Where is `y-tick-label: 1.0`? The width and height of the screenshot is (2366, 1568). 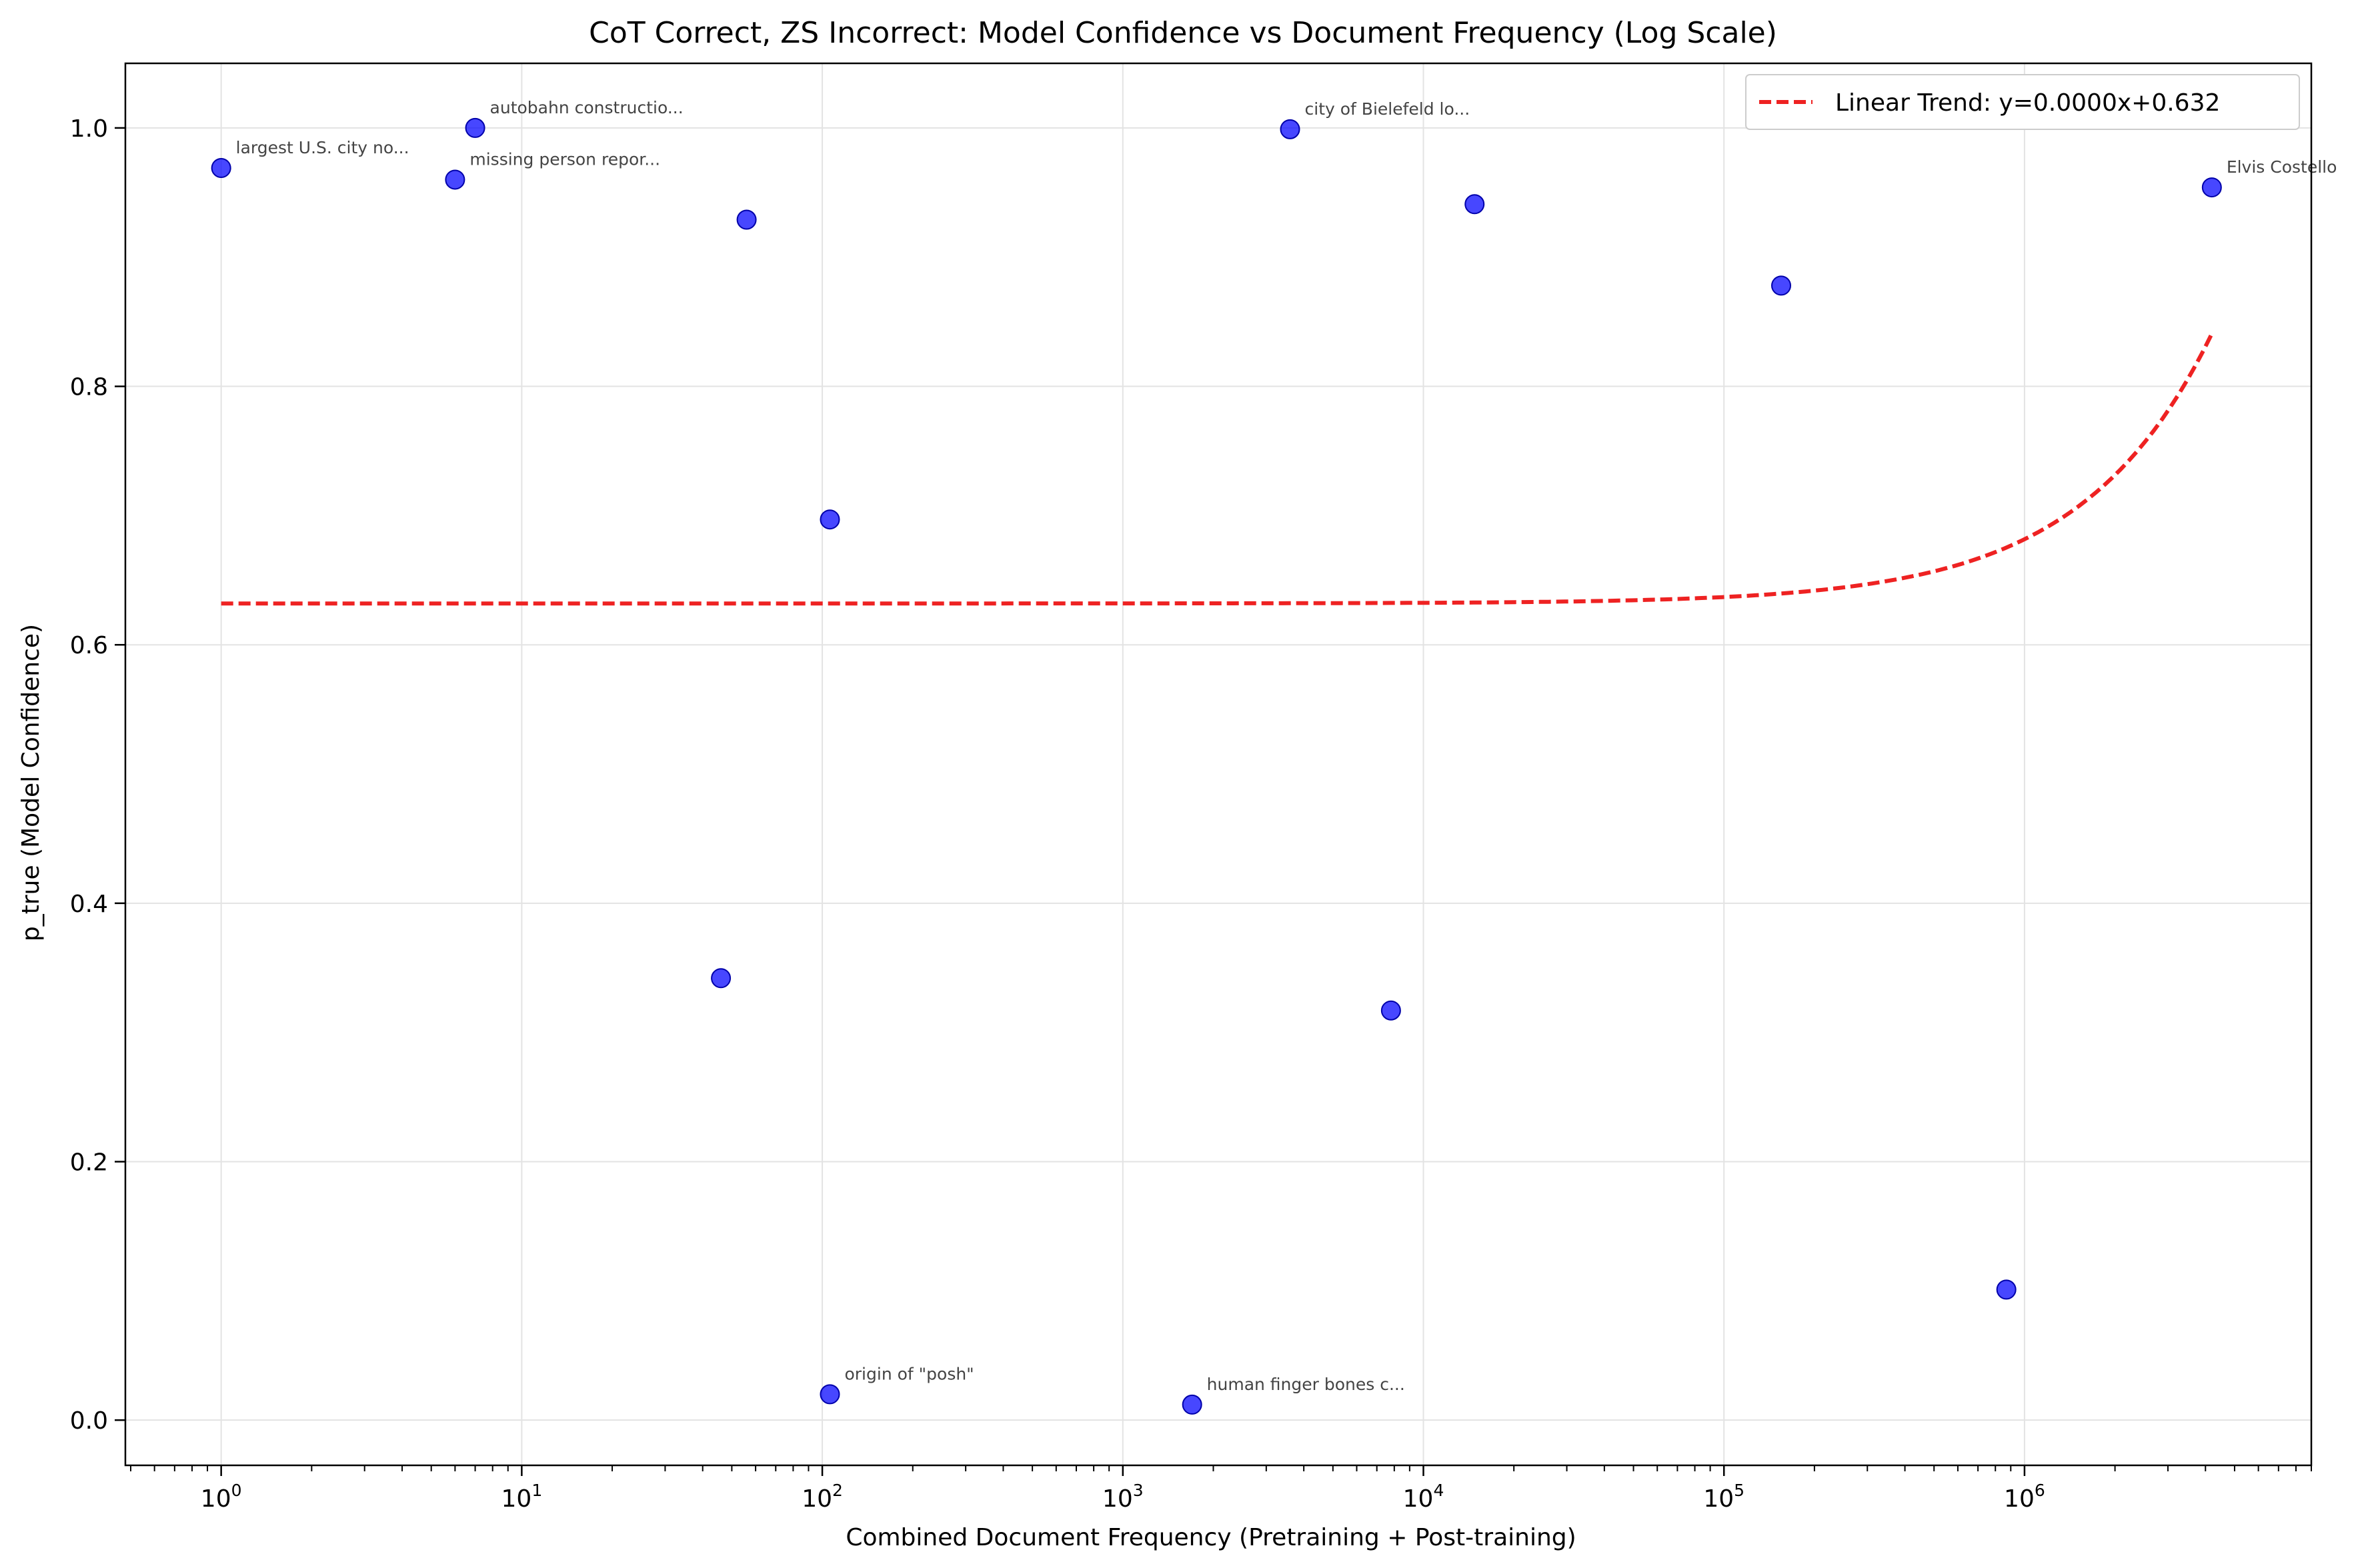
y-tick-label: 1.0 is located at coordinates (89, 129).